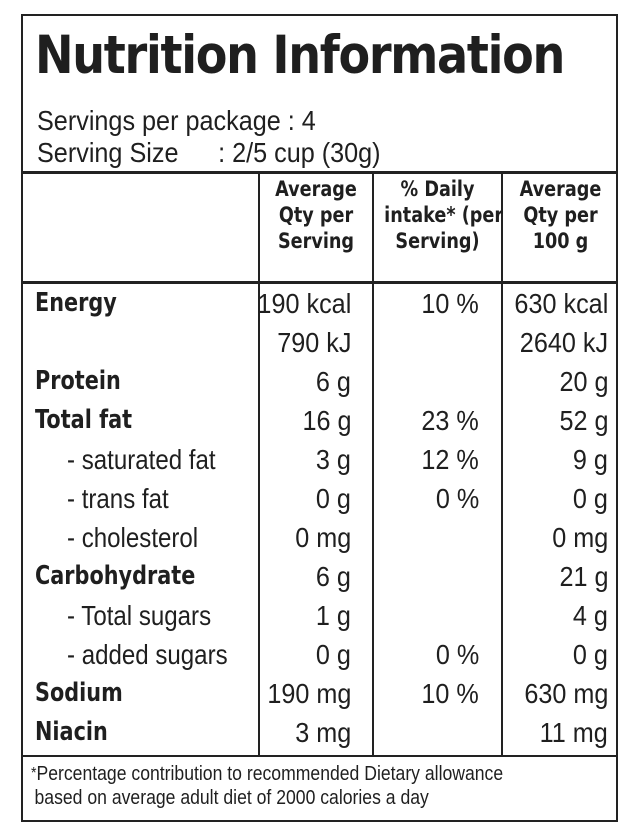  What do you see at coordinates (565, 693) in the screenshot?
I see `per-100g-value: 630 mg` at bounding box center [565, 693].